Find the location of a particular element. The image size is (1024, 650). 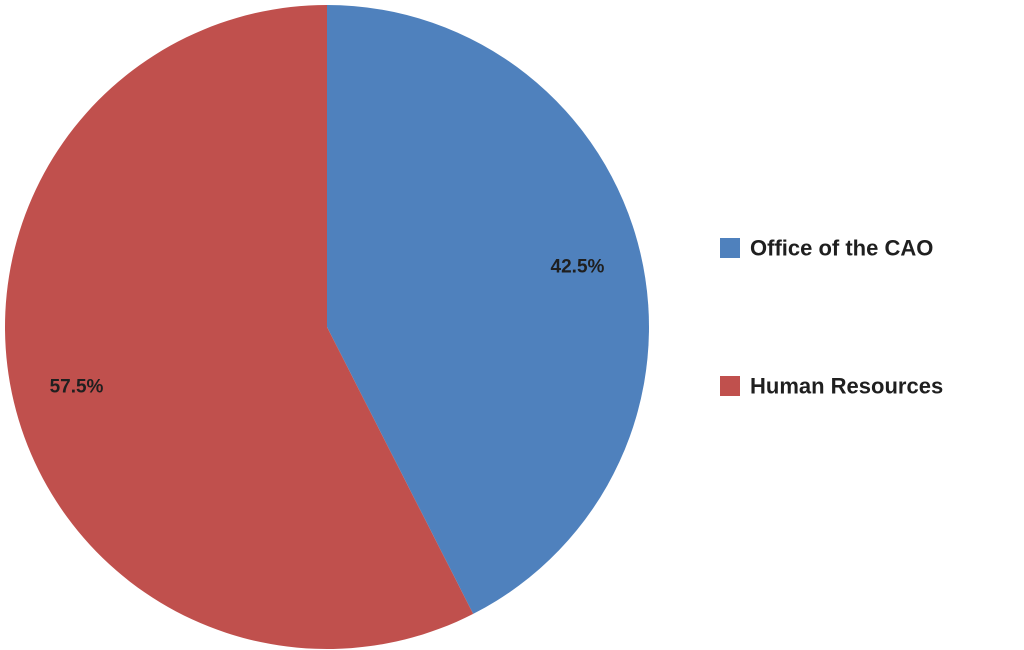

legend: Office of the CAO Human Resources is located at coordinates (831, 317).